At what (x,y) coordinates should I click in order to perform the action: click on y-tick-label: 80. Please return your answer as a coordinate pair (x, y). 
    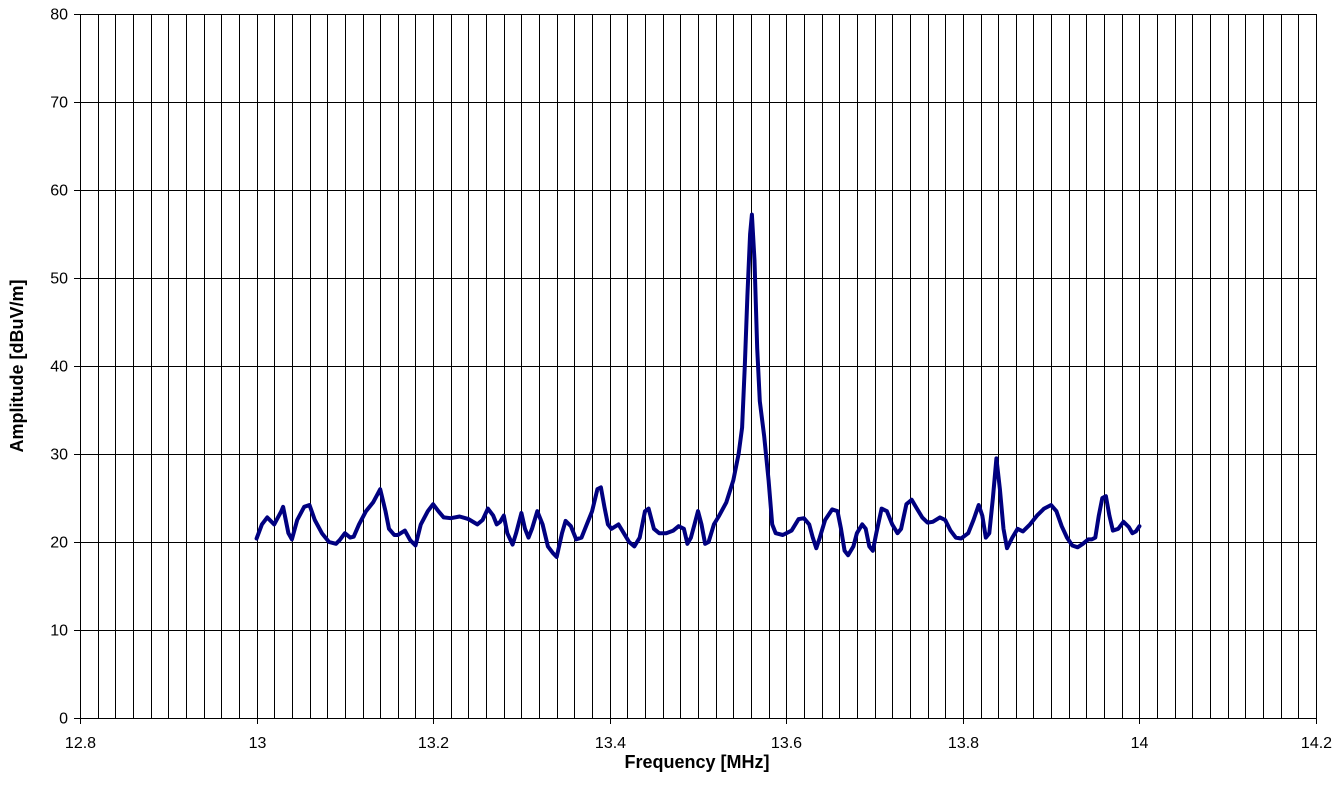
    Looking at the image, I should click on (59, 15).